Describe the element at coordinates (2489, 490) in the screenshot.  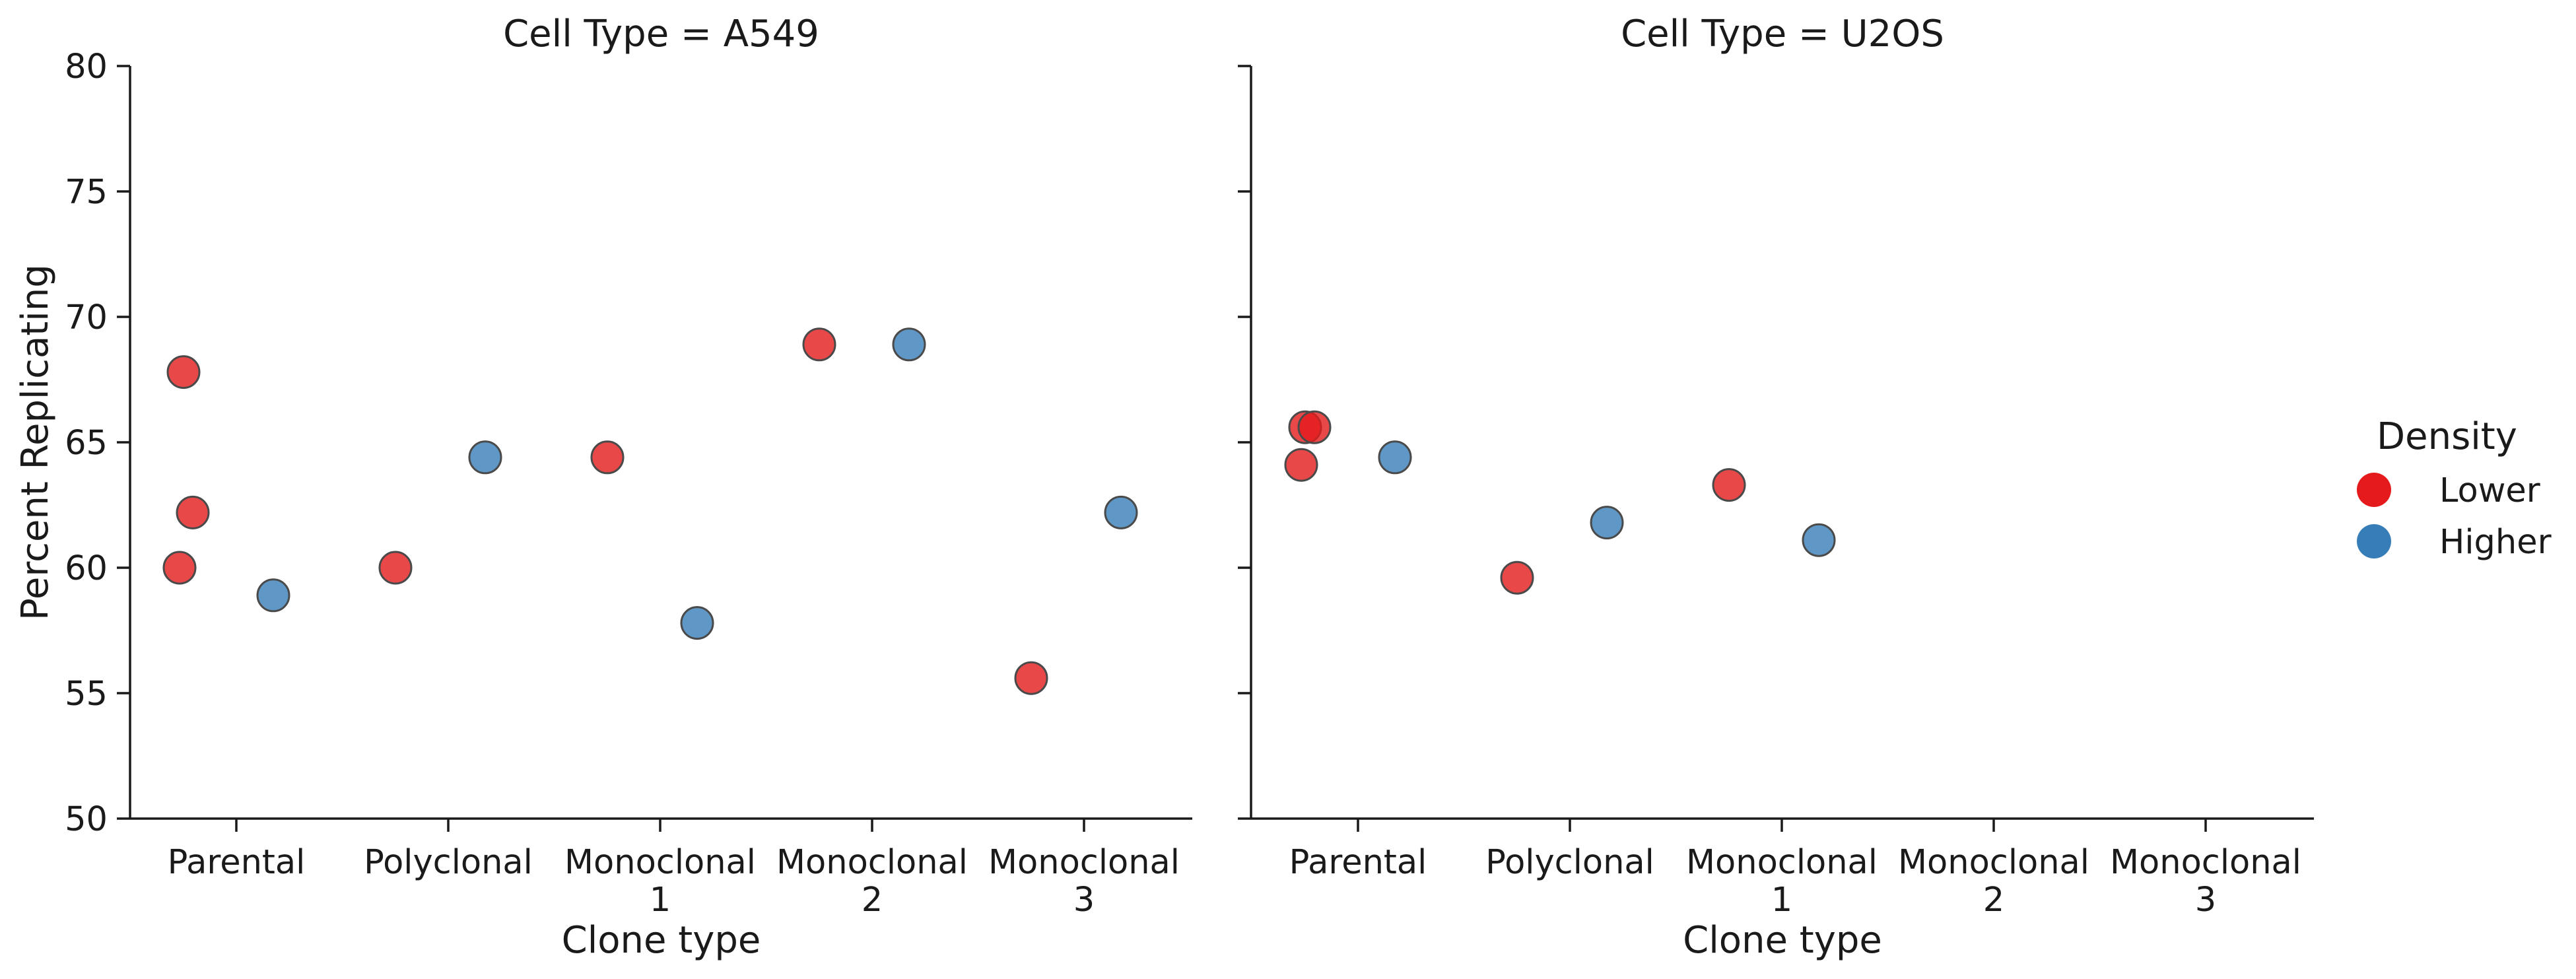
I see `legend-label: Lower` at that location.